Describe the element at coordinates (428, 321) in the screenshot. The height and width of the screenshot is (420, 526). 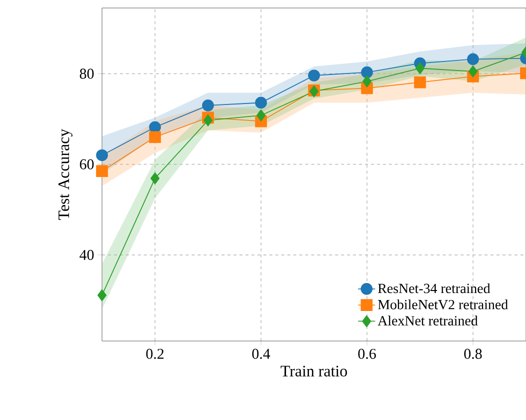
I see `legend-label: AlexNet retrained` at that location.